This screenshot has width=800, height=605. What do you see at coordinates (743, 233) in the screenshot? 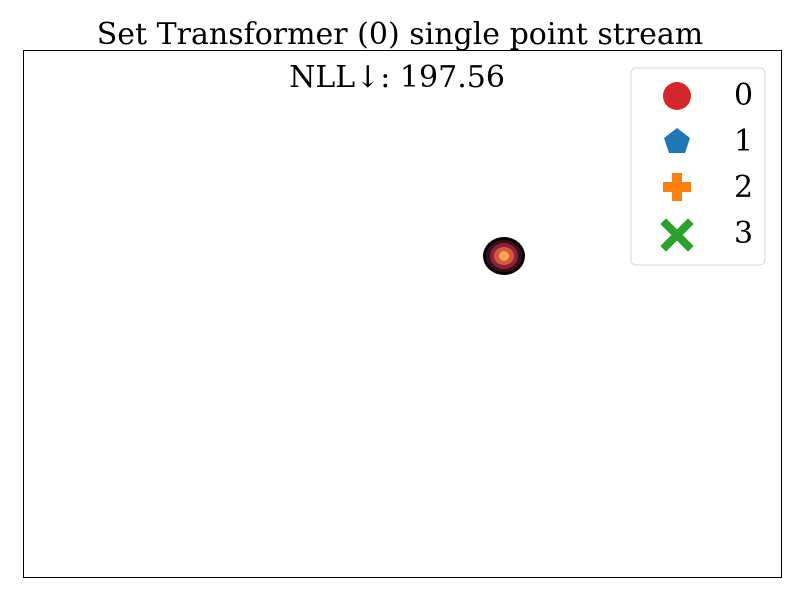
I see `legend-label-3: 3` at bounding box center [743, 233].